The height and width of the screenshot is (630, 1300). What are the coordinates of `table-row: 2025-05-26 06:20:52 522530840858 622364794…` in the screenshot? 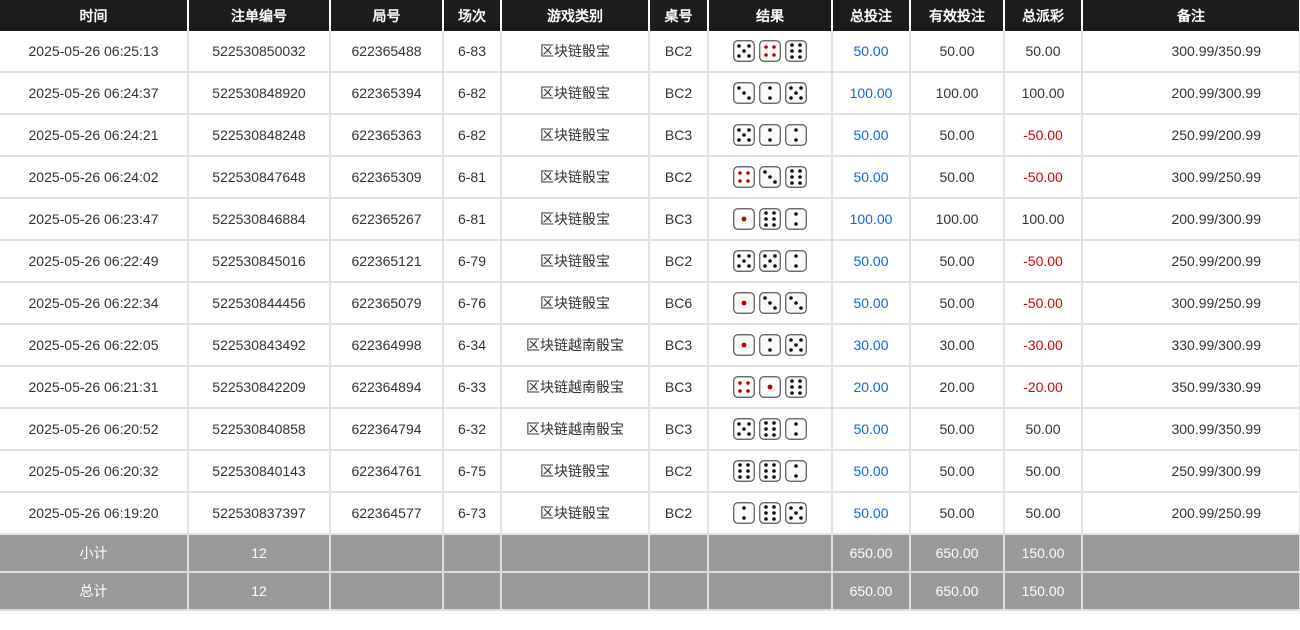 It's located at (650, 429).